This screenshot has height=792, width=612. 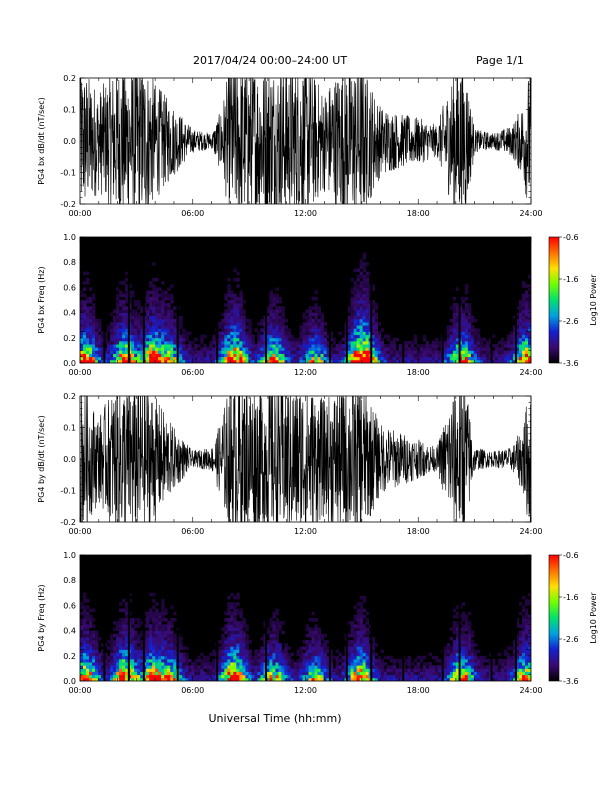 What do you see at coordinates (79, 213) in the screenshot?
I see `x-tick-label: 00:00` at bounding box center [79, 213].